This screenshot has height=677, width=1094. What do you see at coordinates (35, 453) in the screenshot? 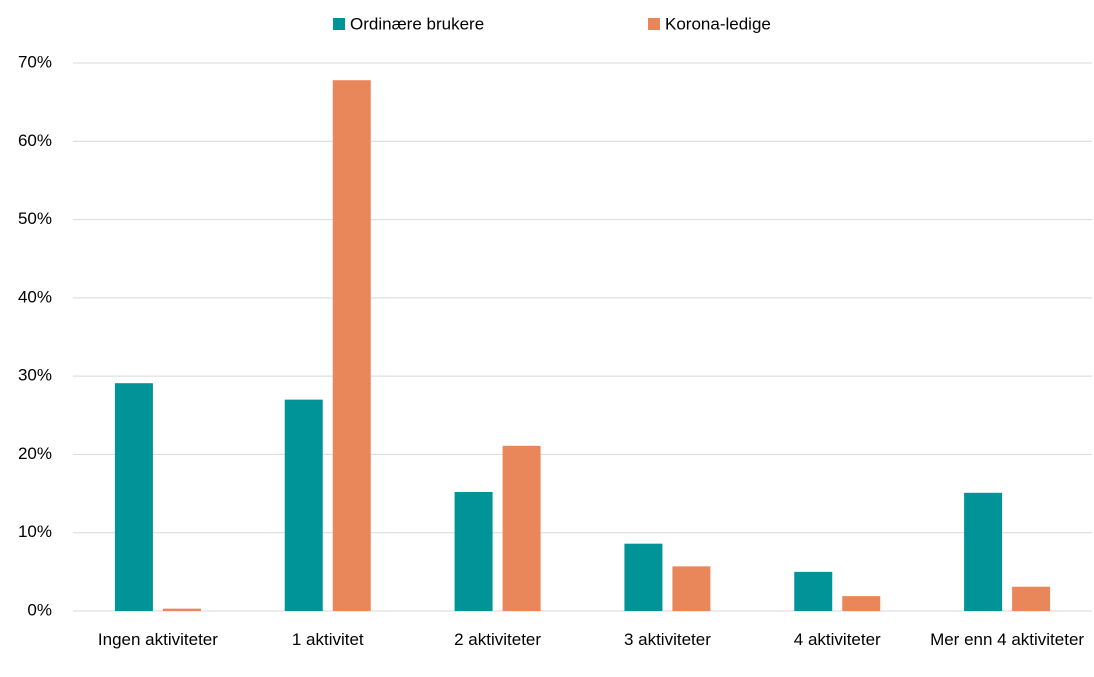
I see `y-tick-label: 20%` at bounding box center [35, 453].